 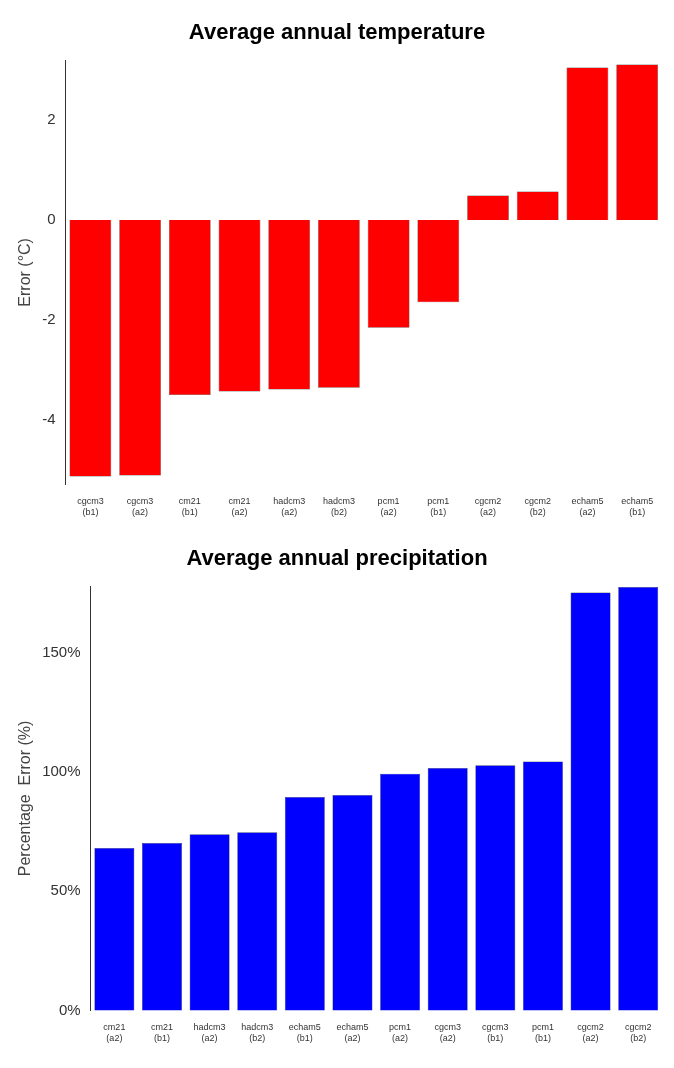 What do you see at coordinates (25, 798) in the screenshot?
I see `y-axis-title: Percentage Error (%)` at bounding box center [25, 798].